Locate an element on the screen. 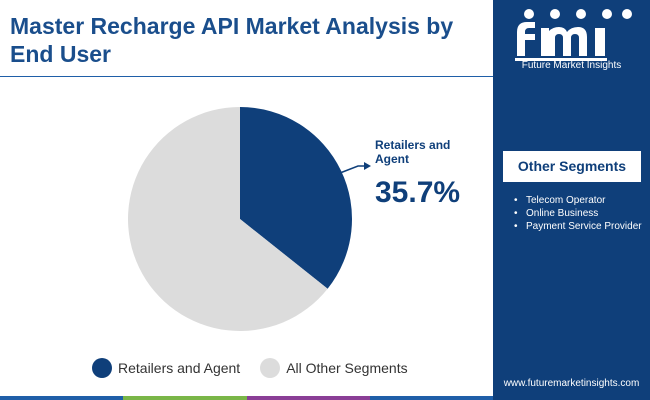 Image resolution: width=650 pixels, height=400 pixels. callout-arrow is located at coordinates (355, 168).